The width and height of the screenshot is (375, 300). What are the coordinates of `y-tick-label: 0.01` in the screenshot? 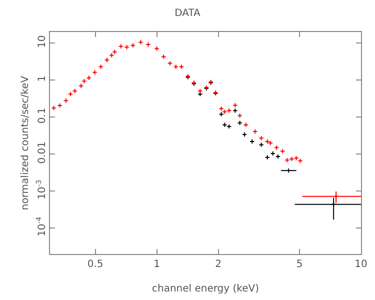 It's located at (42, 153).